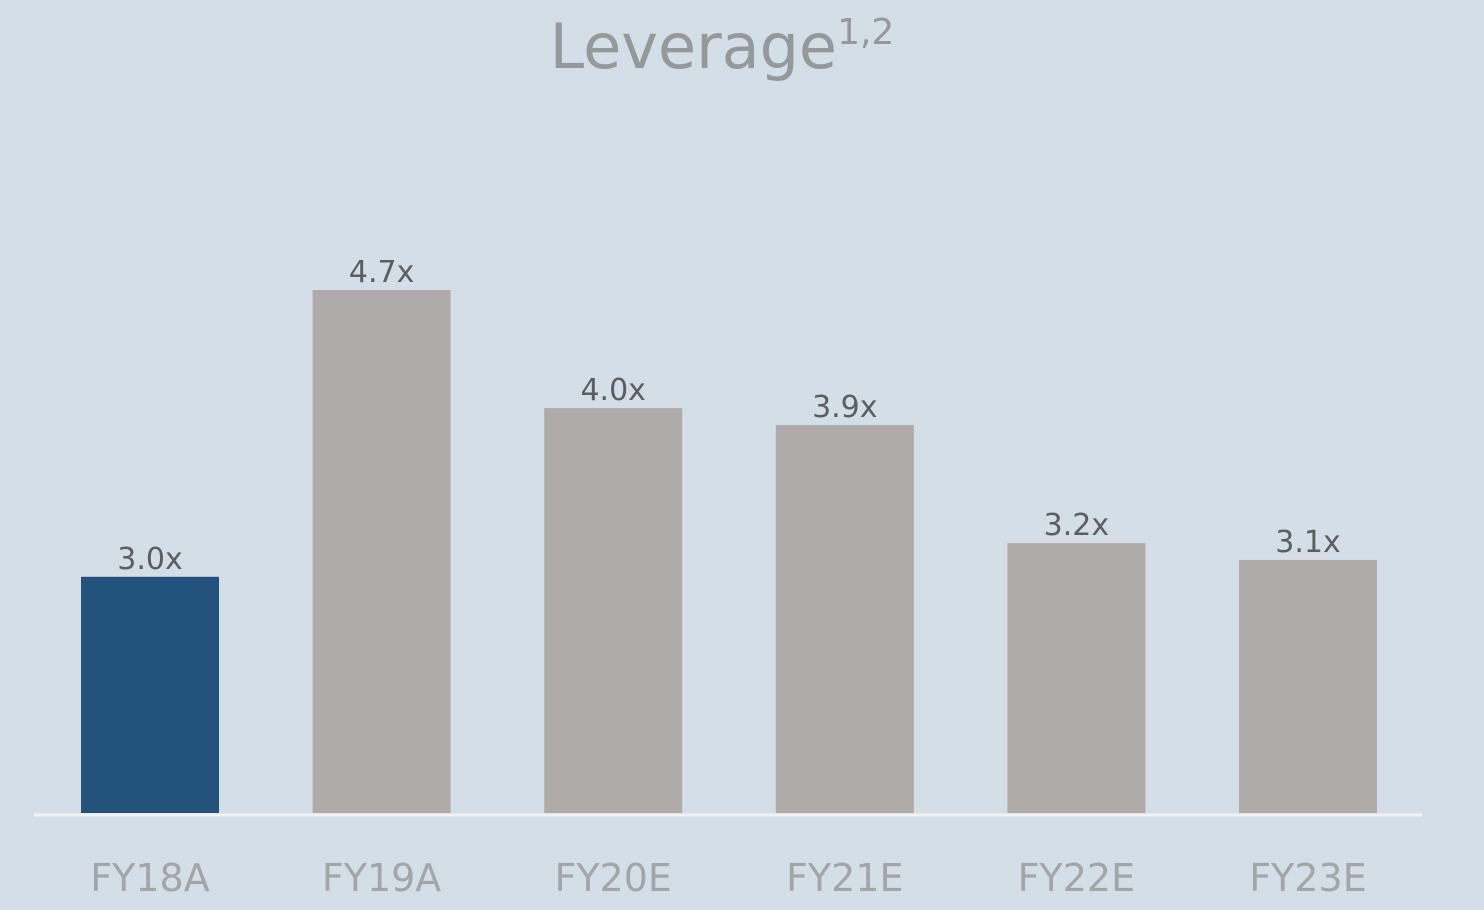  What do you see at coordinates (1308, 686) in the screenshot?
I see `bar-fy23e` at bounding box center [1308, 686].